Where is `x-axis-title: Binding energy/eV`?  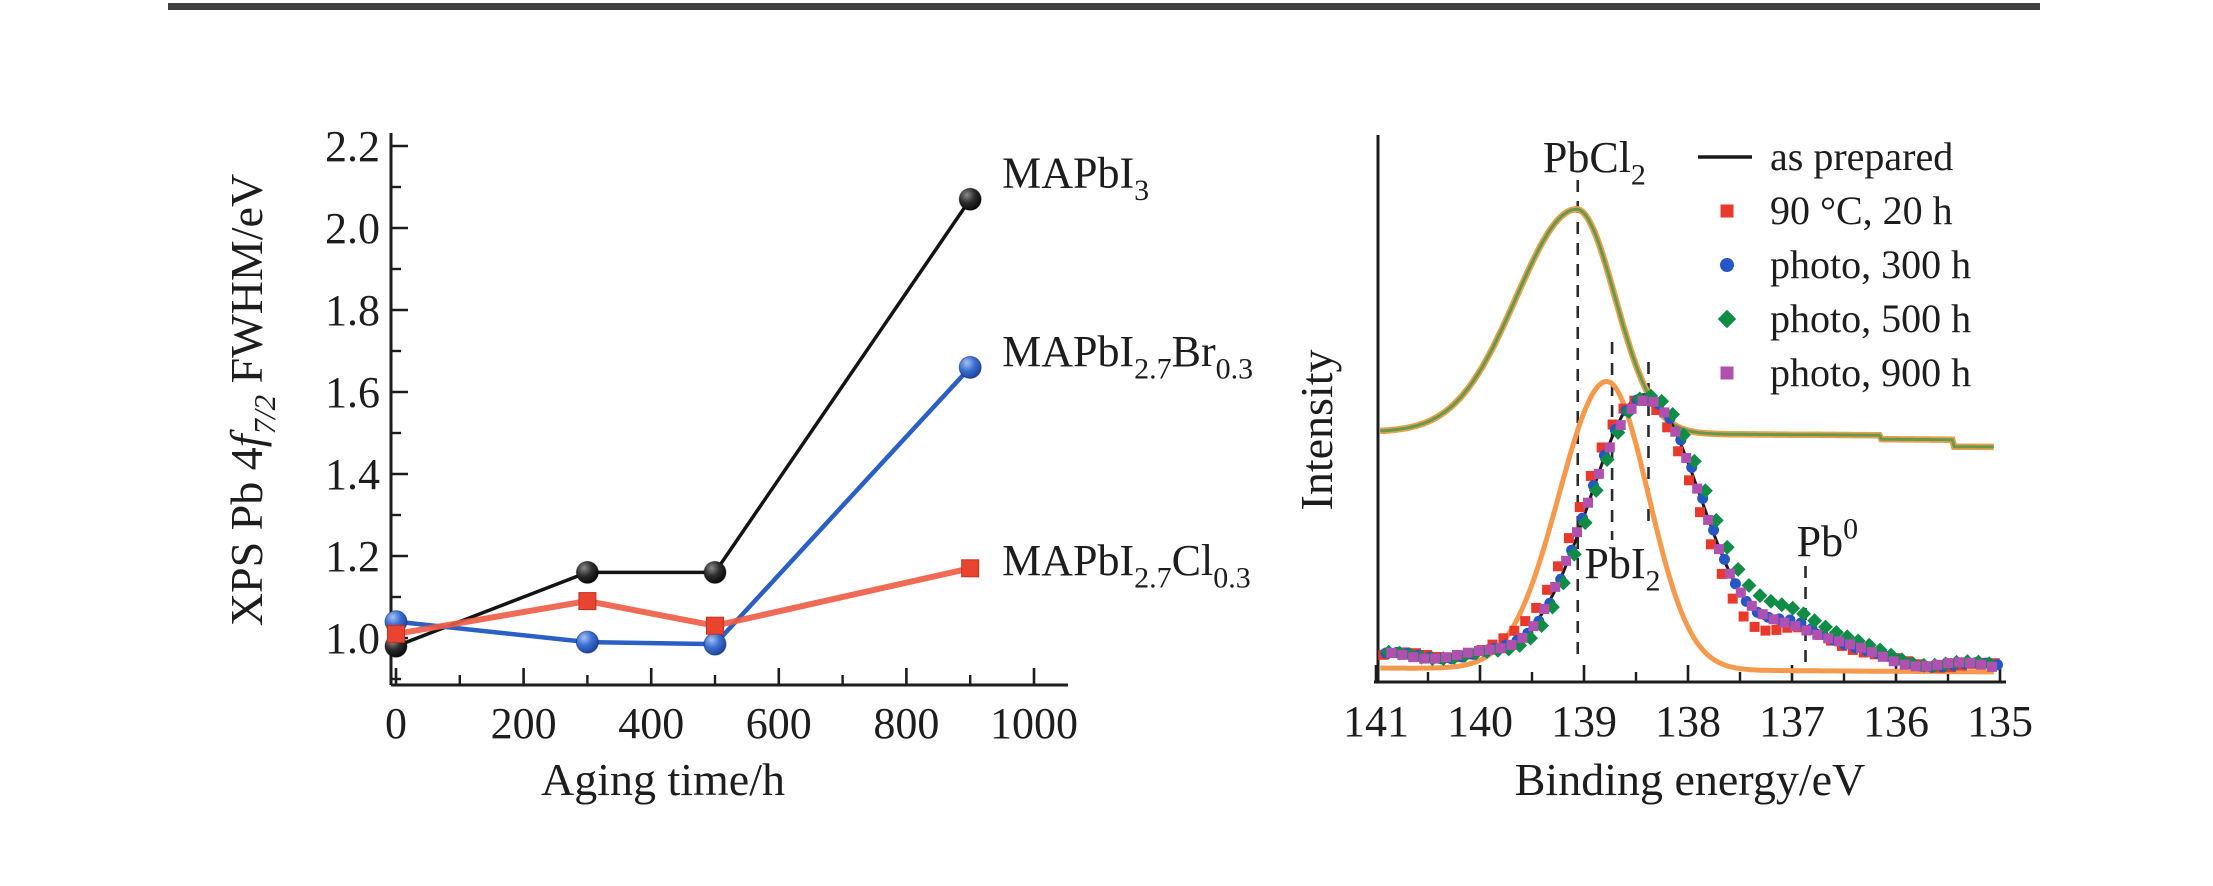 x-axis-title: Binding energy/eV is located at coordinates (1690, 779).